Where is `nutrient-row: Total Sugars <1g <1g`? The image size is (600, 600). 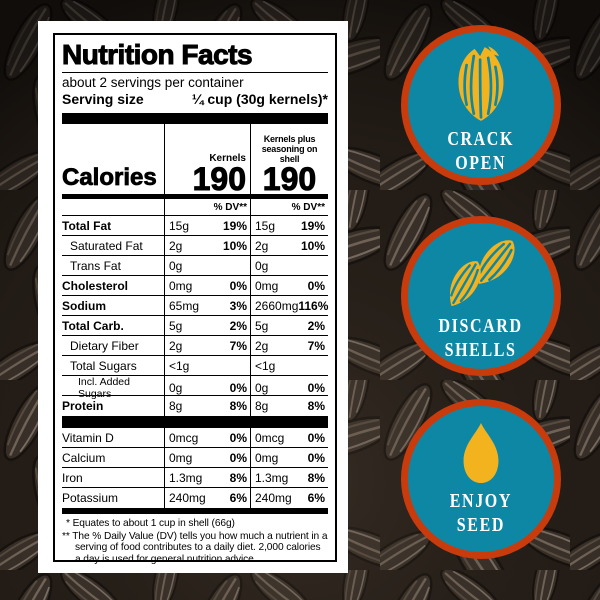 nutrient-row: Total Sugars <1g <1g is located at coordinates (195, 366).